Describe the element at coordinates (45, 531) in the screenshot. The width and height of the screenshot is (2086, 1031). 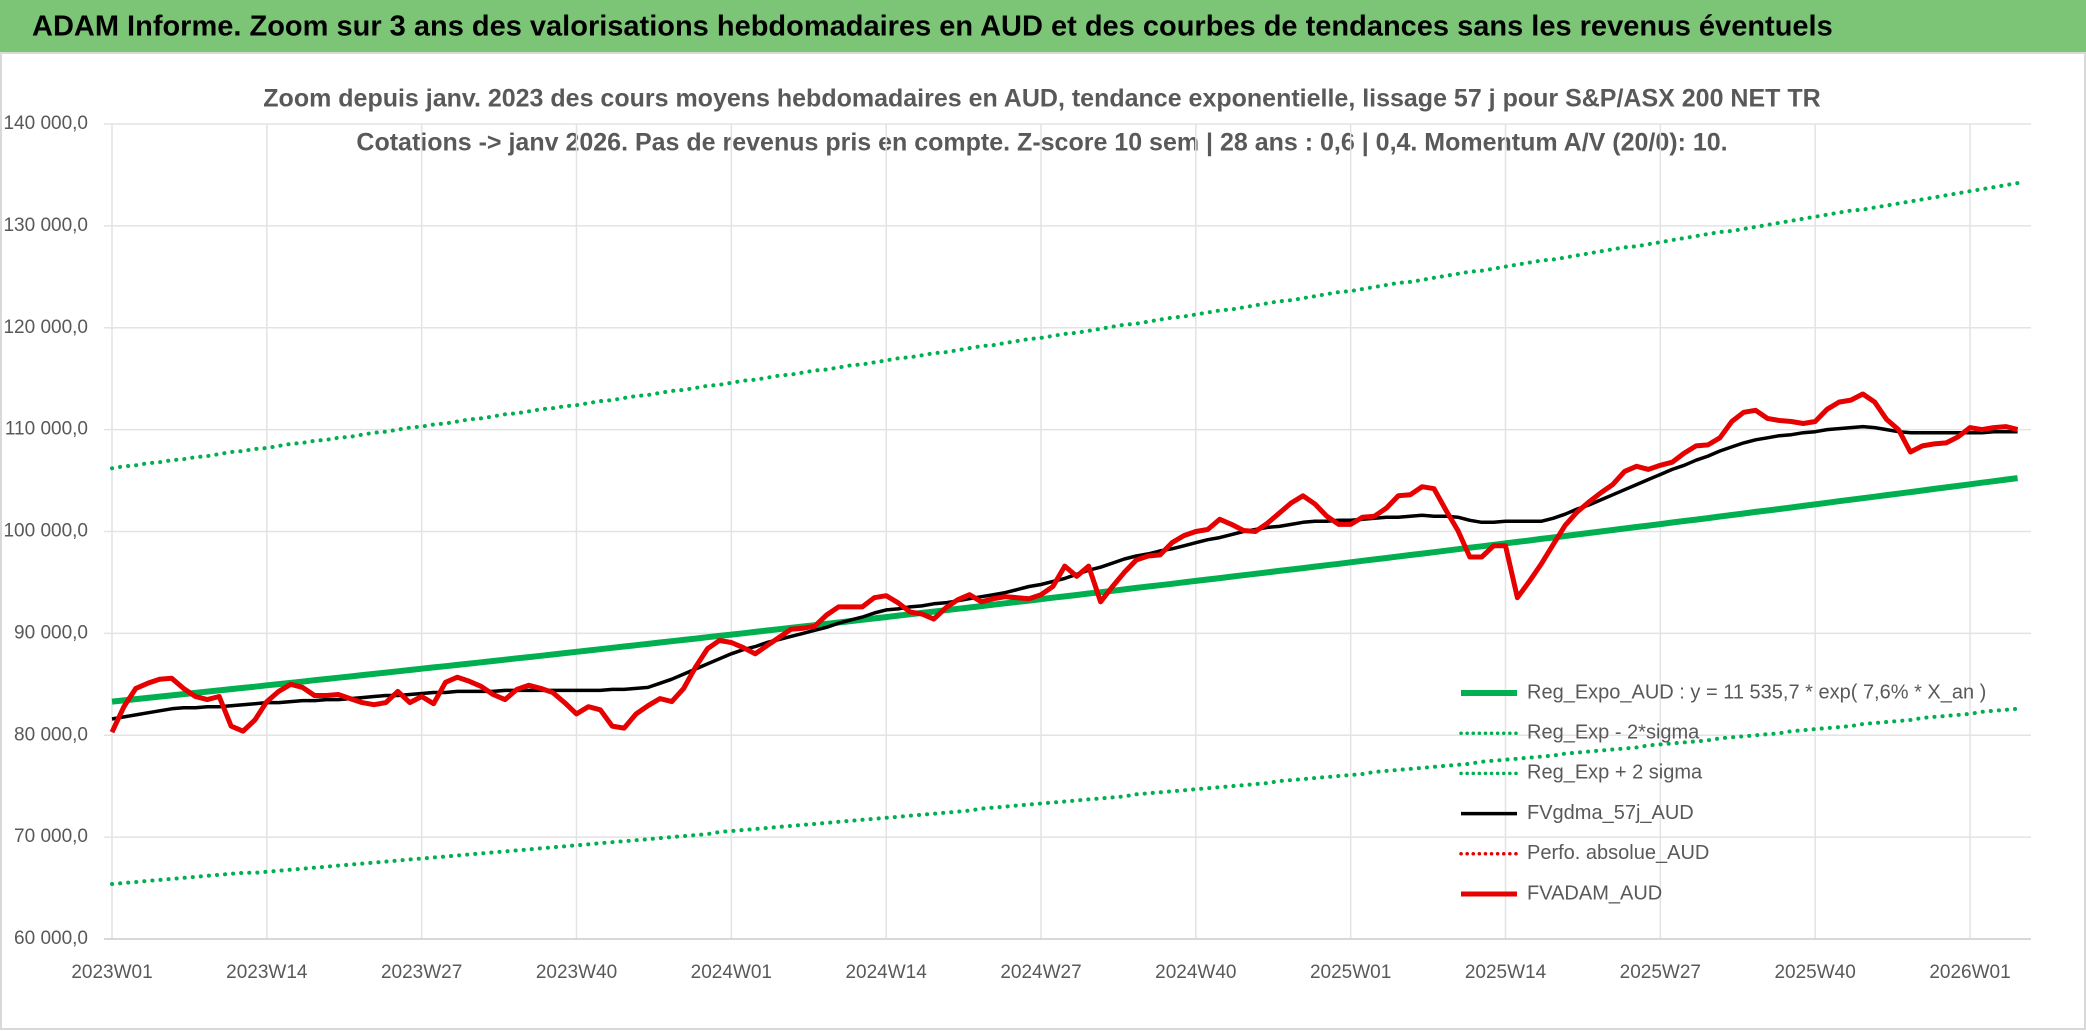
I see `y-tick-label: 100 000,0` at that location.